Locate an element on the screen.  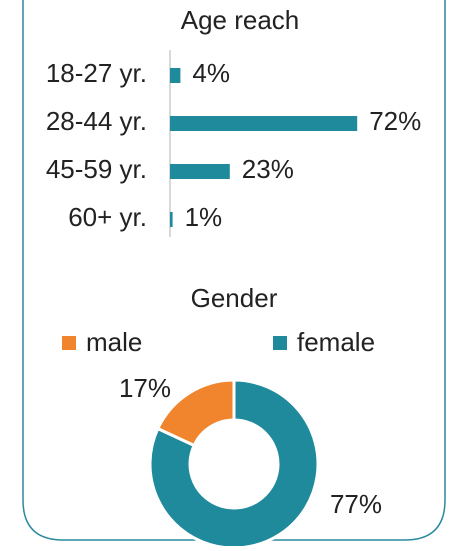
category-label: 45-59 yr. is located at coordinates (96, 169).